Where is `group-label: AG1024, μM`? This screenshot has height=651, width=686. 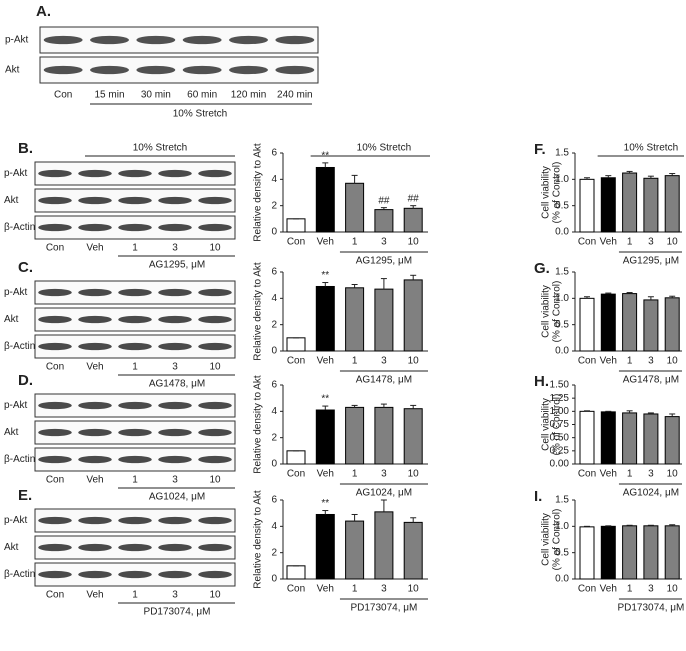
group-label: AG1024, μM is located at coordinates (384, 493).